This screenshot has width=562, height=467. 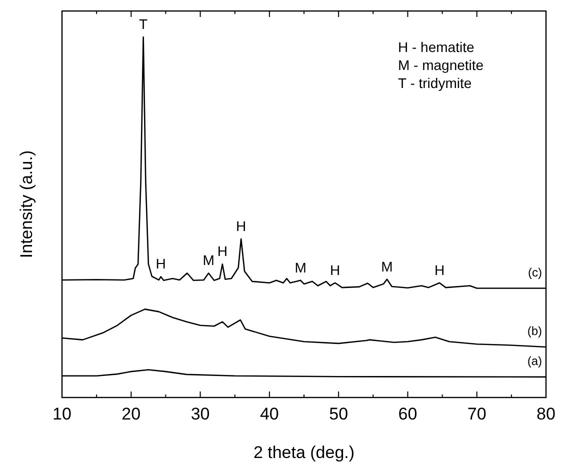 What do you see at coordinates (534, 361) in the screenshot?
I see `series-label: (a)` at bounding box center [534, 361].